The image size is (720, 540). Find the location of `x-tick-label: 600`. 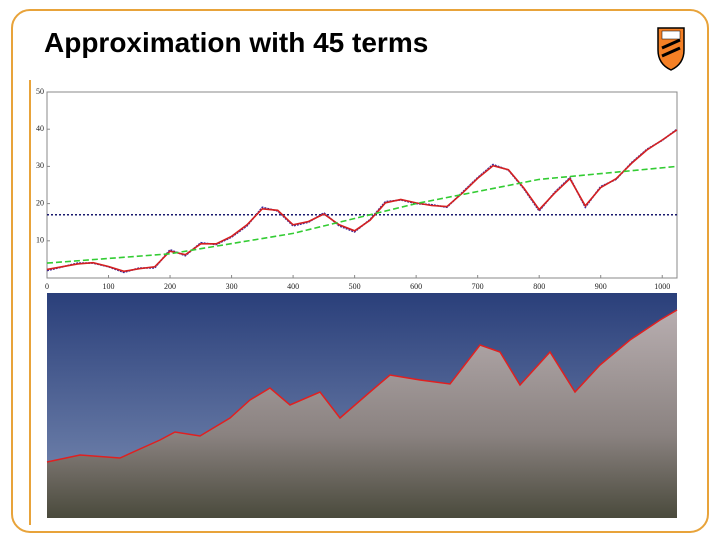

x-tick-label: 600 is located at coordinates (416, 286).